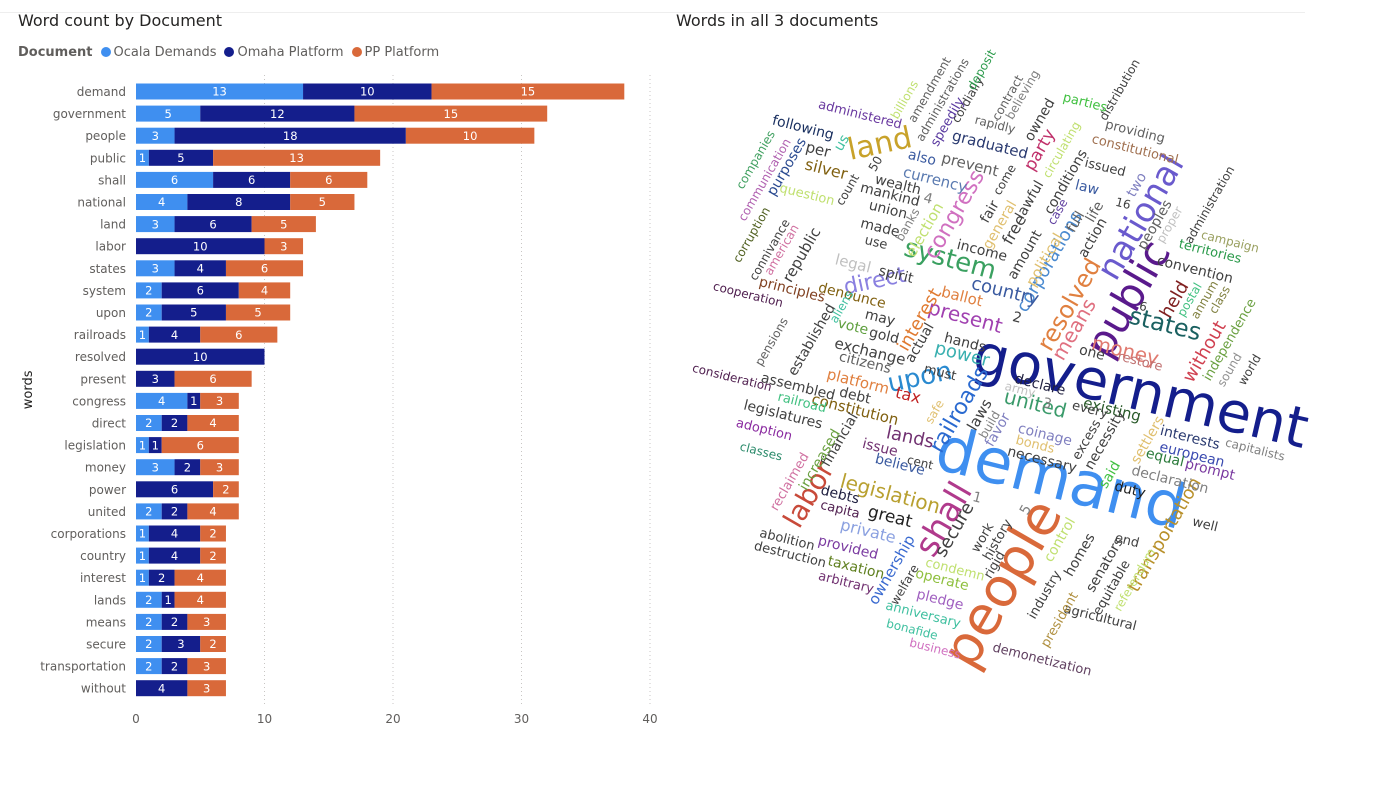 The width and height of the screenshot is (1379, 809). Describe the element at coordinates (1042, 659) in the screenshot. I see `word-demonetization: demonetization` at that location.